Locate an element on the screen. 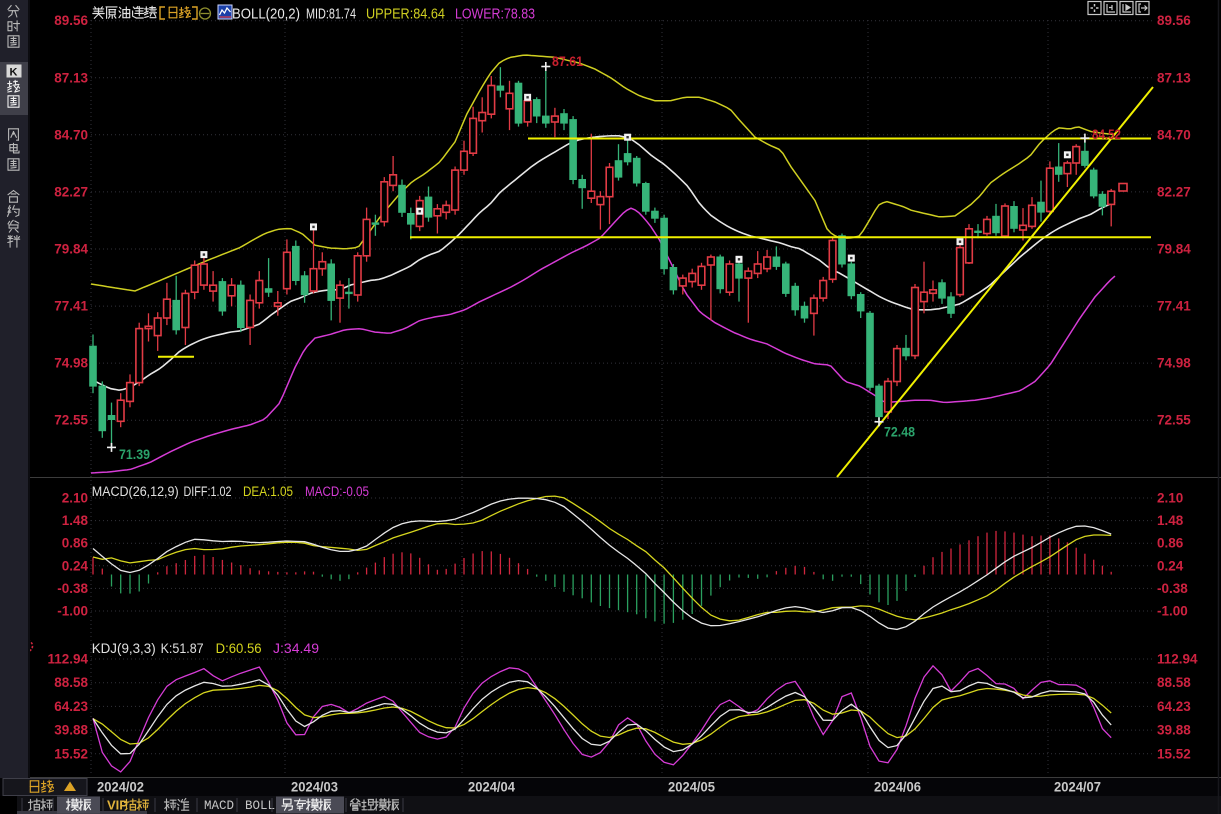 Image resolution: width=1221 pixels, height=814 pixels. svg-text: 71.39 is located at coordinates (134, 454).